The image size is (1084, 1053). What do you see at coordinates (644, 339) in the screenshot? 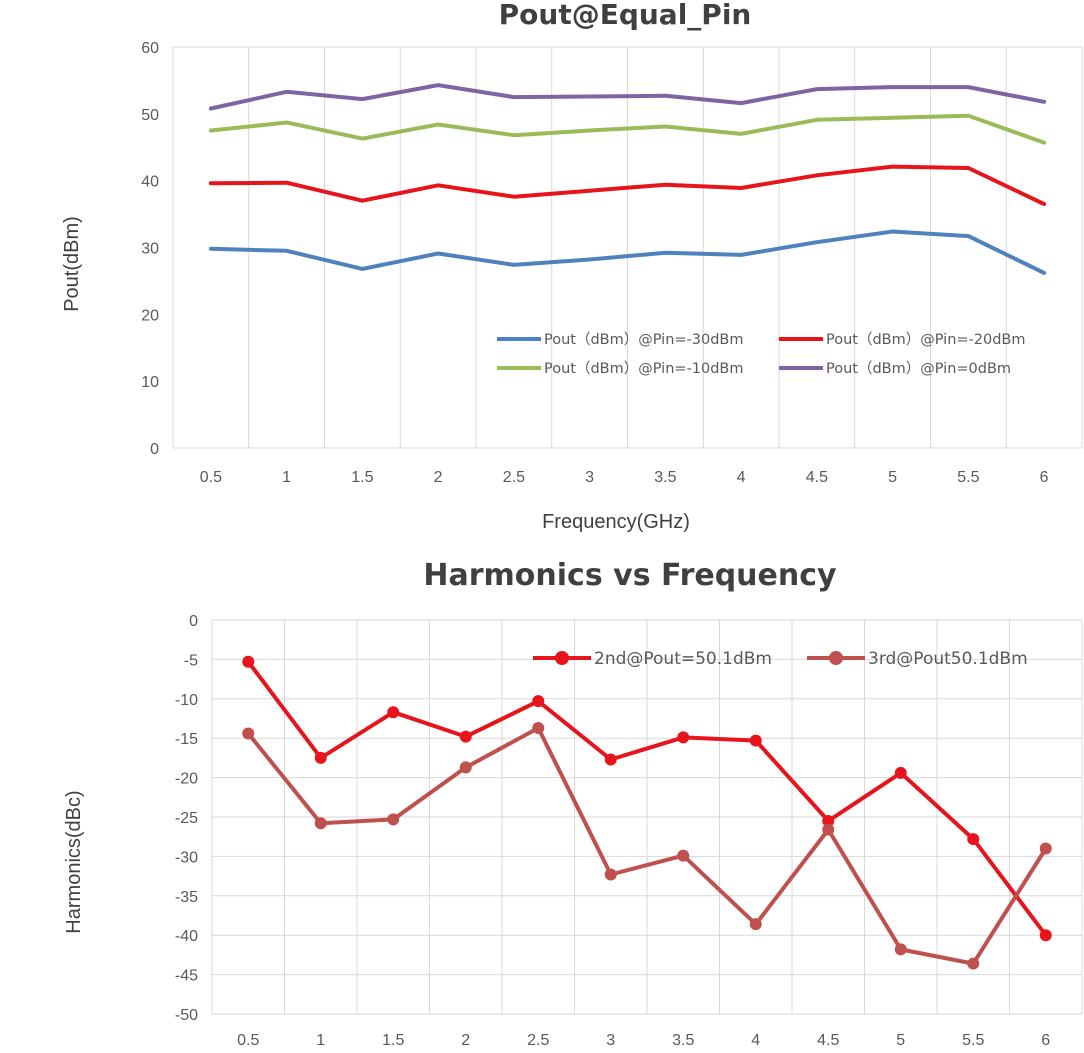
I see `legend-label: Pout（dBm）@Pin=-30dBm` at bounding box center [644, 339].